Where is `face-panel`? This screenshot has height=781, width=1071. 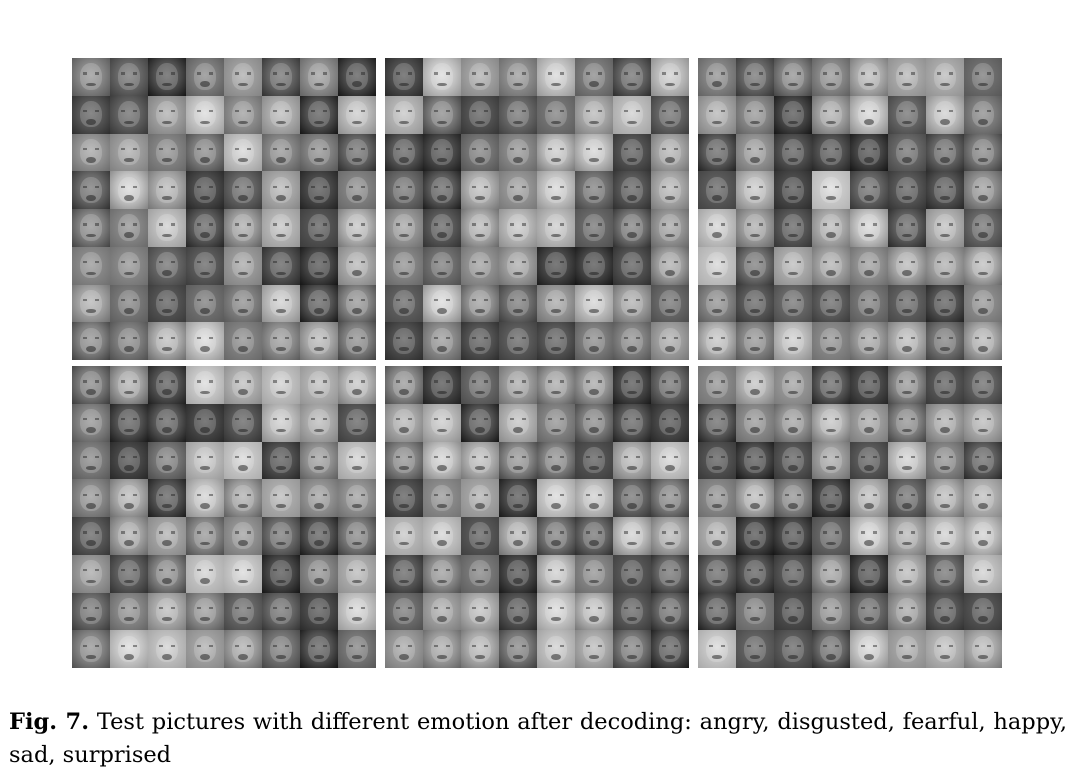
face-panel is located at coordinates (537, 209).